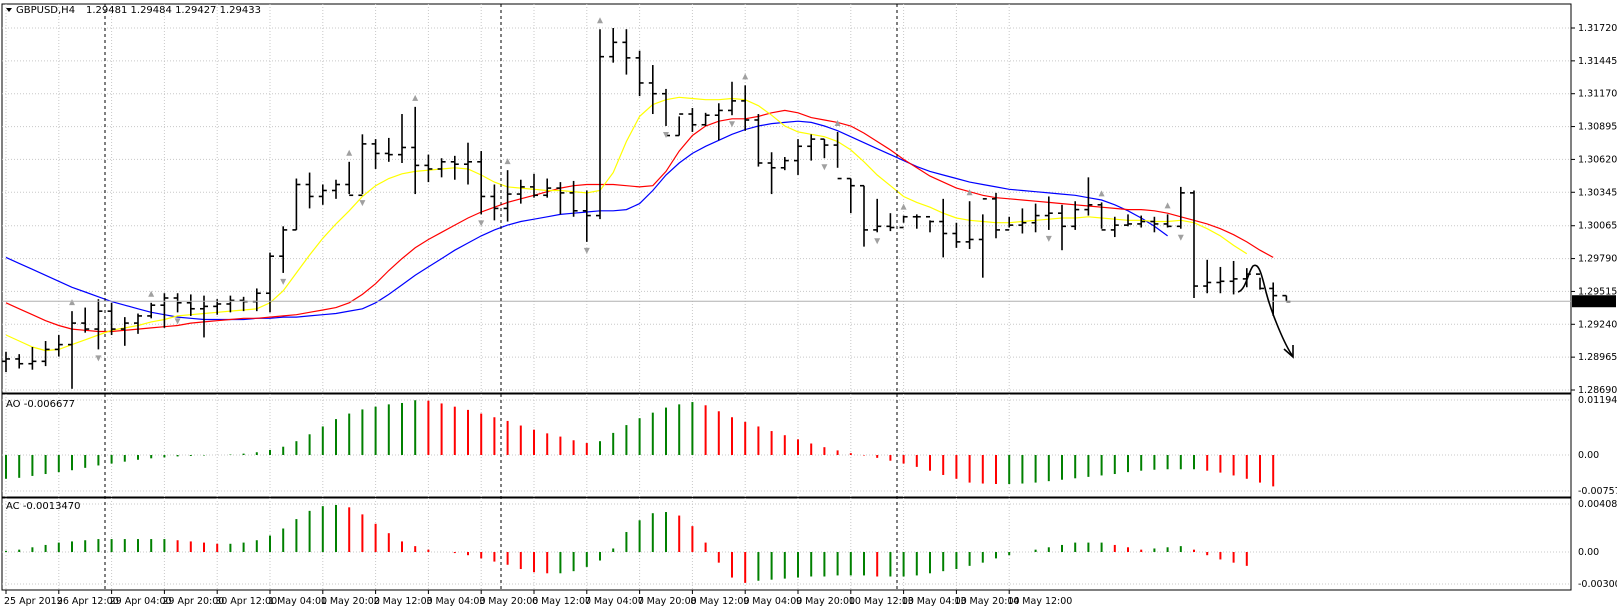 The width and height of the screenshot is (1617, 613). What do you see at coordinates (614, 601) in the screenshot?
I see `x-tick-label: 7 May 04:00` at bounding box center [614, 601].